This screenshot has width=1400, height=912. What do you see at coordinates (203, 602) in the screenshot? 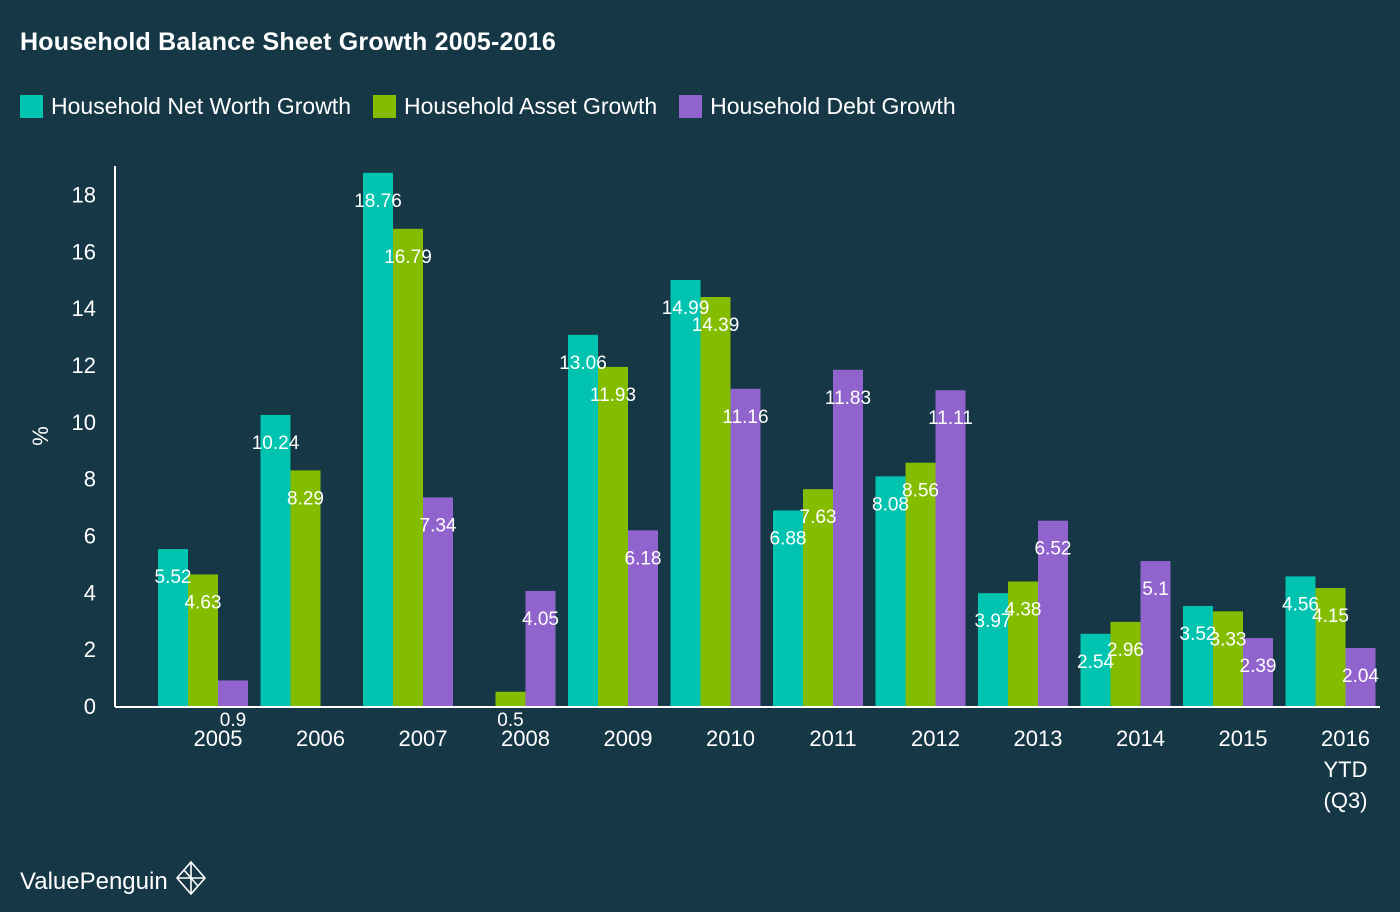
I see `data-label: 4.63` at bounding box center [203, 602].